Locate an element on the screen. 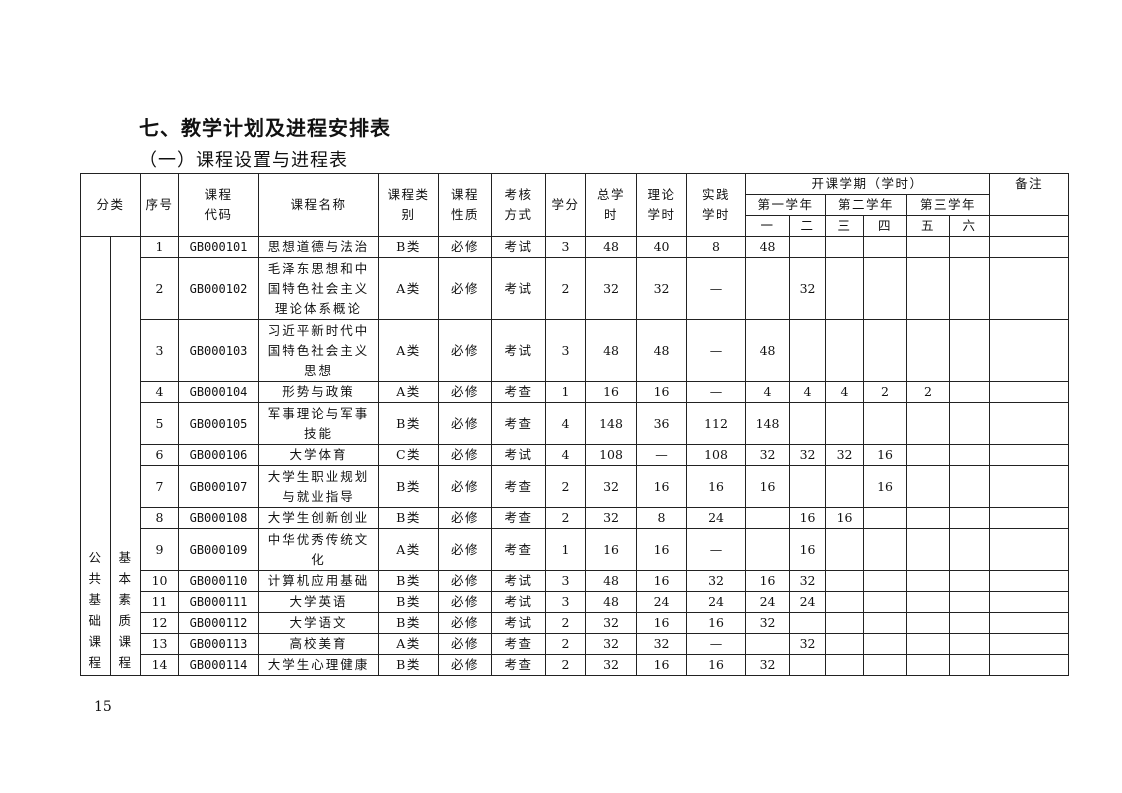 This screenshot has height=793, width=1122. table-row: 9 GB000109 中华优秀传统文化 A类 必修 考查 1 16 16—16 is located at coordinates (575, 549).